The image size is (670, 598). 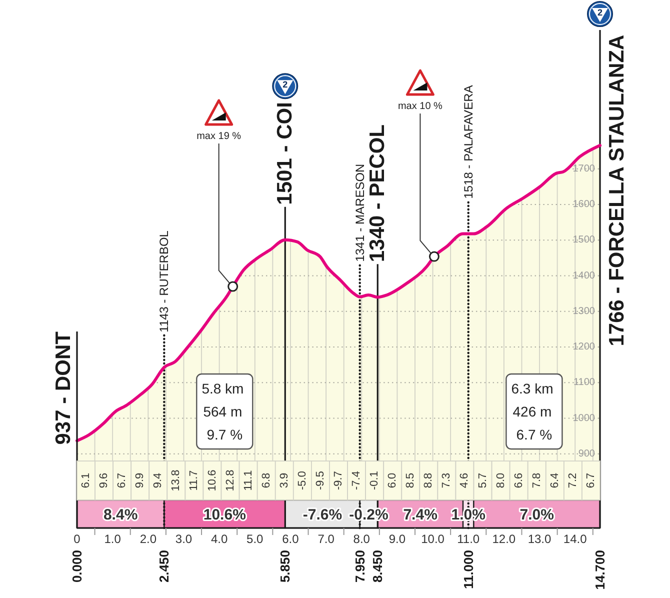 I want to click on x-tick-label: 9.0, so click(x=397, y=539).